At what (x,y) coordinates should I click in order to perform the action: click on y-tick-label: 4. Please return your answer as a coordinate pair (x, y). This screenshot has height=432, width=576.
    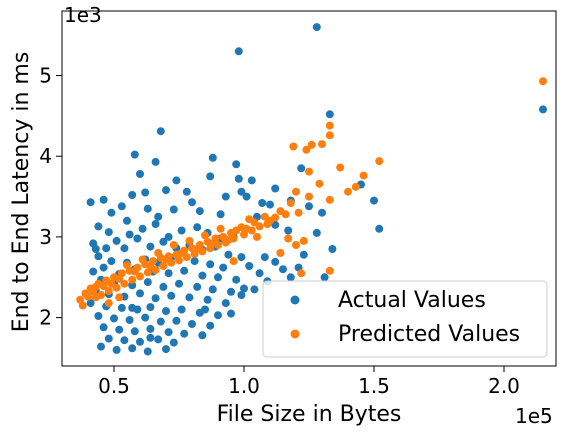
    Looking at the image, I should click on (45, 156).